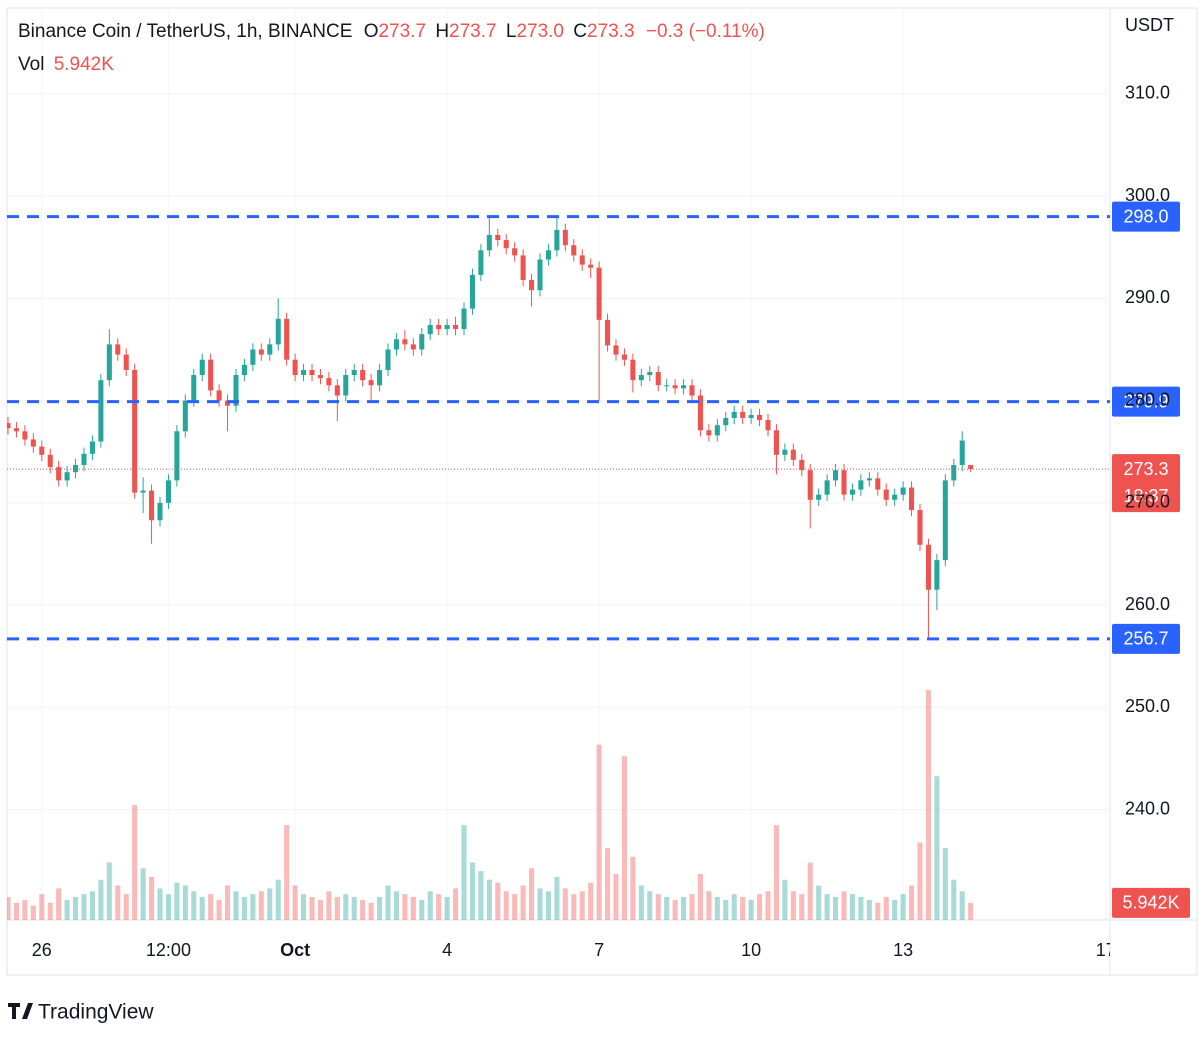 This screenshot has height=1050, width=1200. Describe the element at coordinates (1146, 483) in the screenshot. I see `last-price-badge` at that location.